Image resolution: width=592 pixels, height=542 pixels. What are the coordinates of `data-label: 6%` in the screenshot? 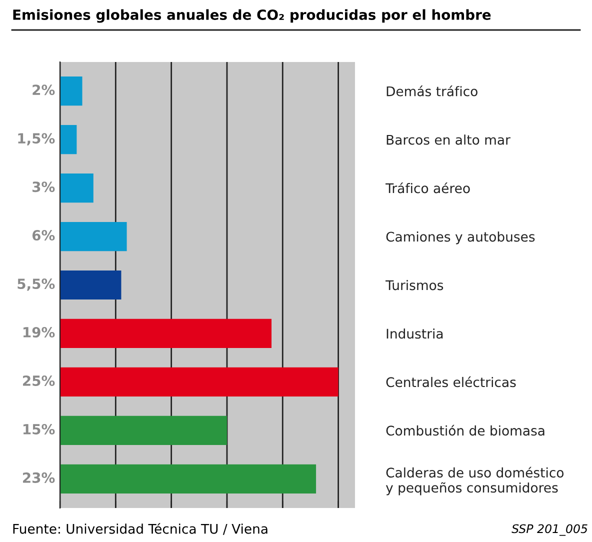 It's located at (43, 235).